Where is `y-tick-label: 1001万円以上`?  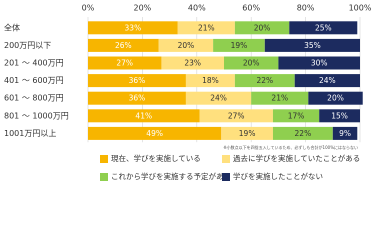 y-tick-label: 1001万円以上 is located at coordinates (30, 133).